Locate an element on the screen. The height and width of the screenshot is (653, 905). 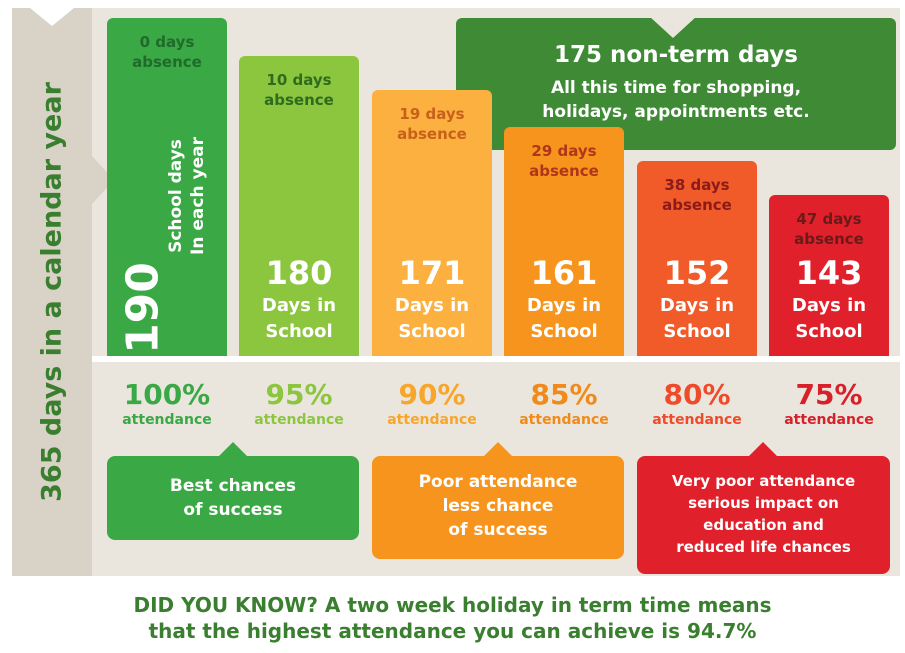
absence-days: 19 days is located at coordinates (432, 113).